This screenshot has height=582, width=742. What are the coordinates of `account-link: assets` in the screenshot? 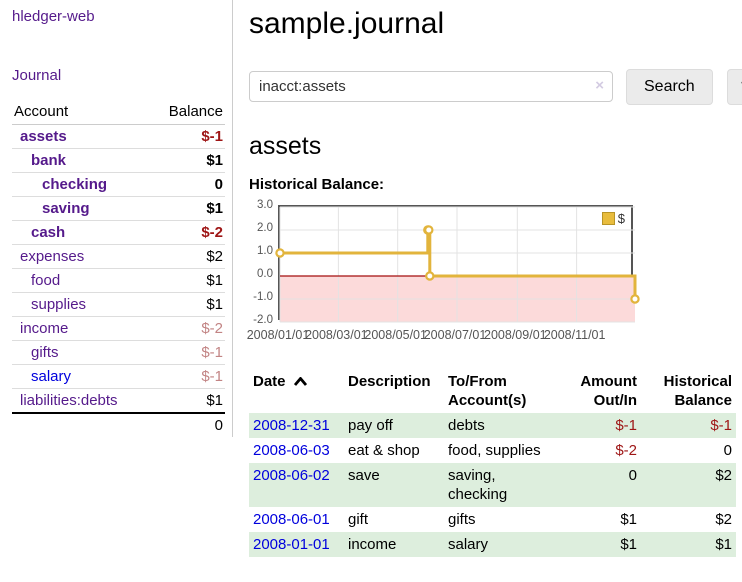 It's located at (43, 136).